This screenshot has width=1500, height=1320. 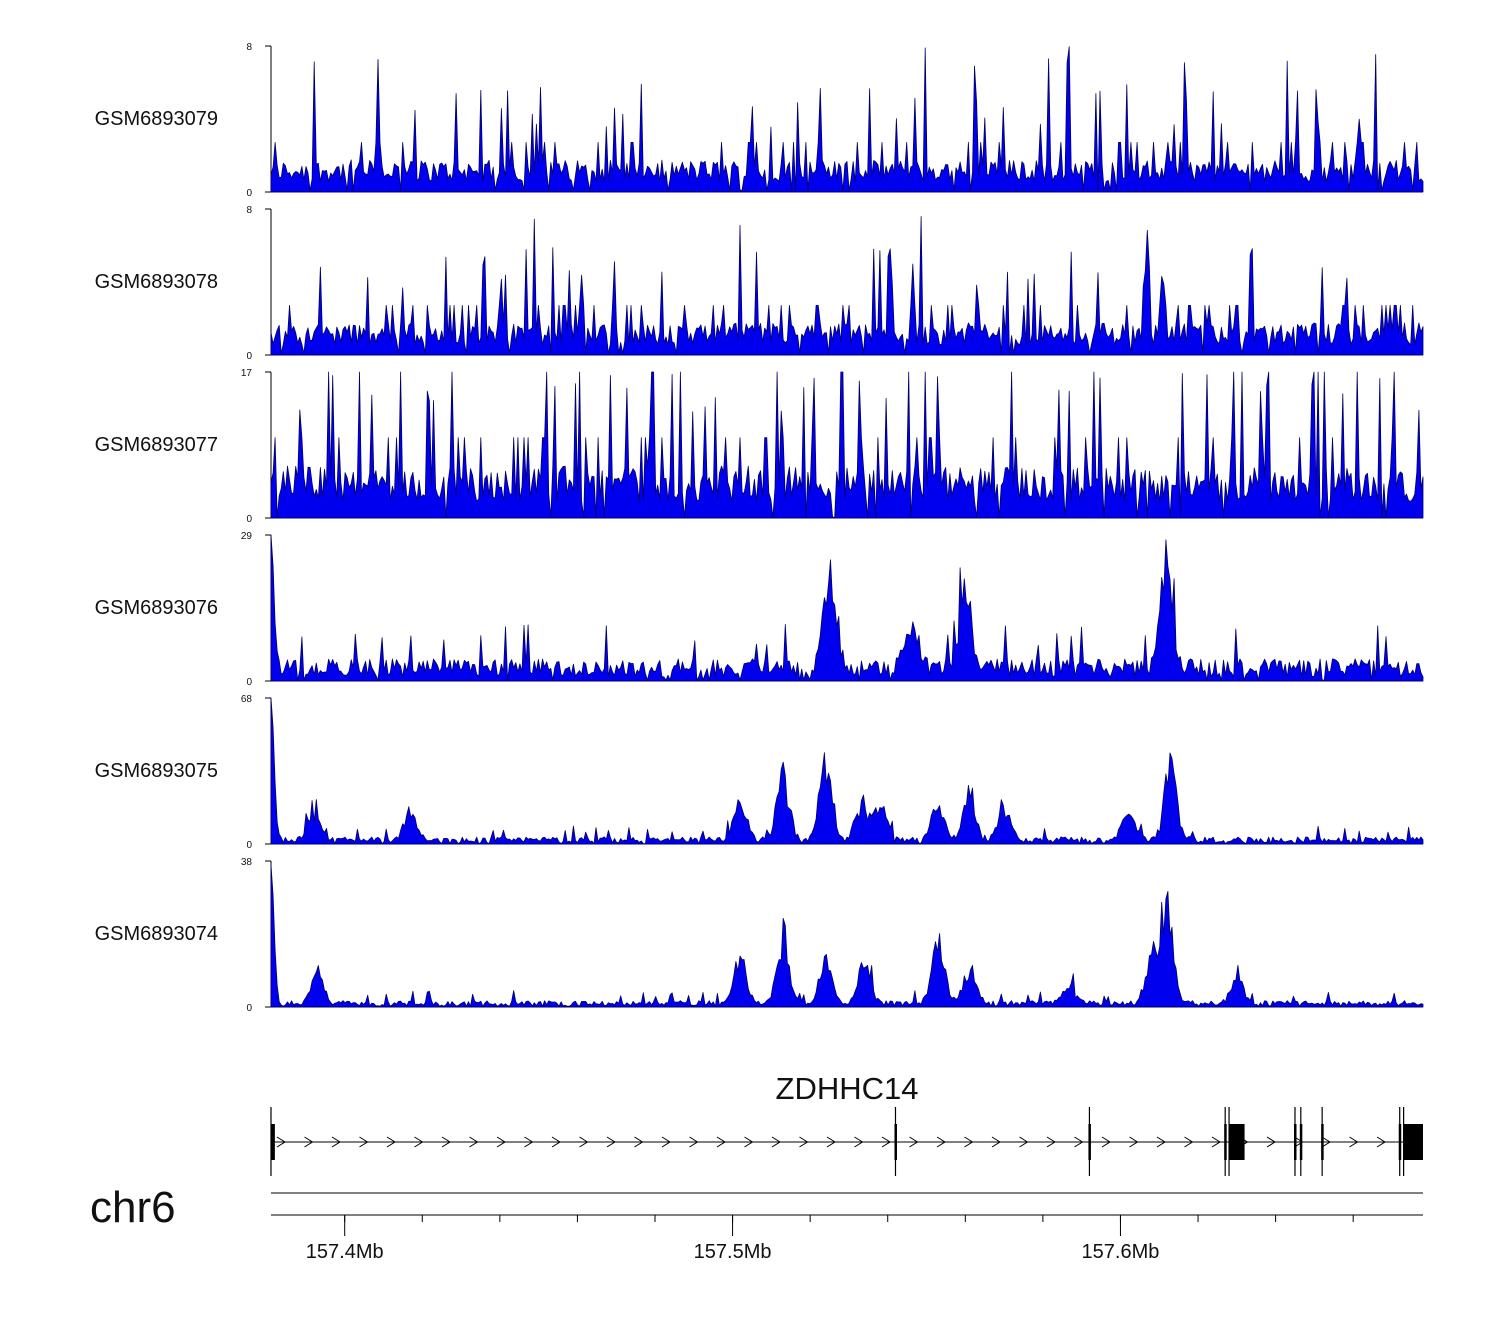 What do you see at coordinates (345, 1252) in the screenshot?
I see `axis-tick-label: 157.4Mb` at bounding box center [345, 1252].